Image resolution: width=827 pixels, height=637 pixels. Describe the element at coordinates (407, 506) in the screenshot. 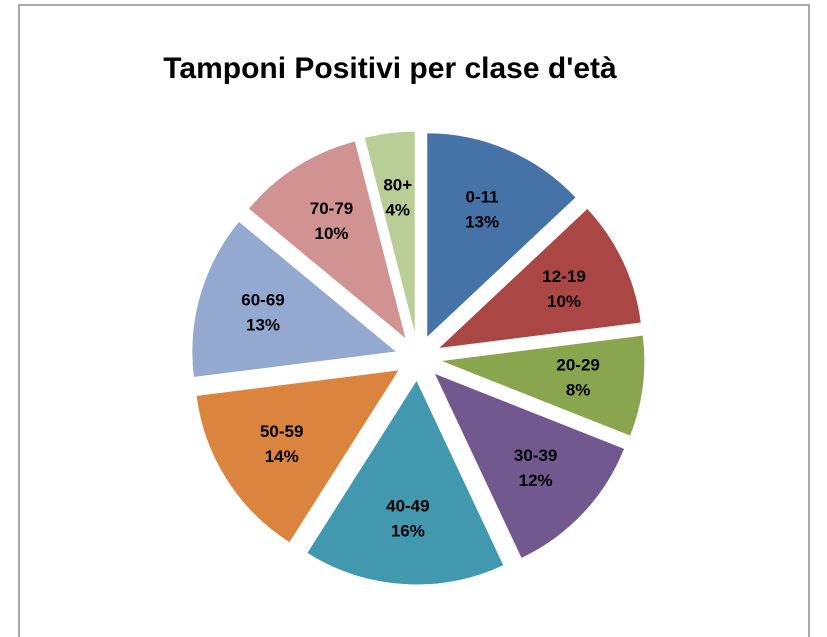

I see `slice-category: 40-49` at that location.